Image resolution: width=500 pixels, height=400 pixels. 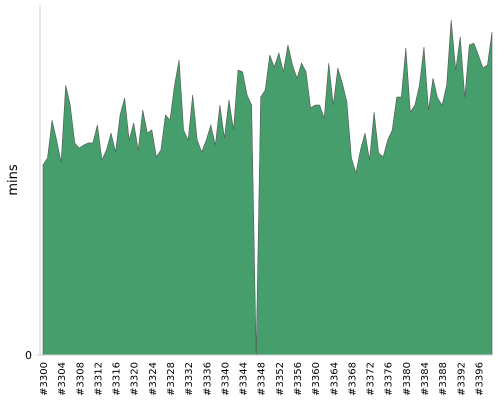 What do you see at coordinates (352, 379) in the screenshot?
I see `x-tick-label: #3368` at bounding box center [352, 379].